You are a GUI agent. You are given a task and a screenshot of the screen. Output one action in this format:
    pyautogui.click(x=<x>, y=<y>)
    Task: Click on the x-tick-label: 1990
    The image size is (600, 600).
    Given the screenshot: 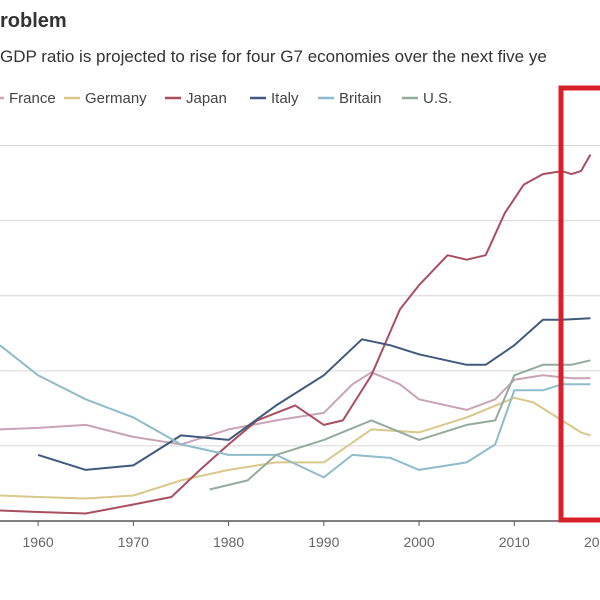 What is the action you would take?
    pyautogui.click(x=323, y=542)
    